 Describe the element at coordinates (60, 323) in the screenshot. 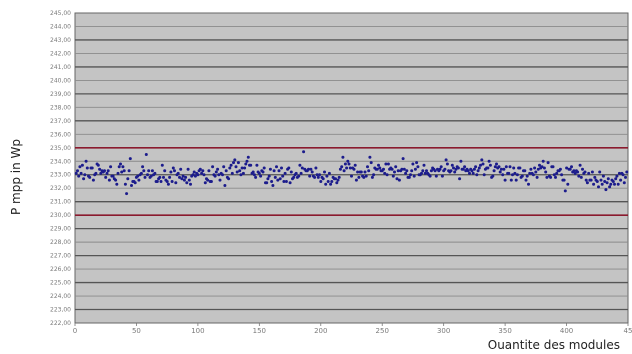

I see `y-tick-label: 222,00` at that location.